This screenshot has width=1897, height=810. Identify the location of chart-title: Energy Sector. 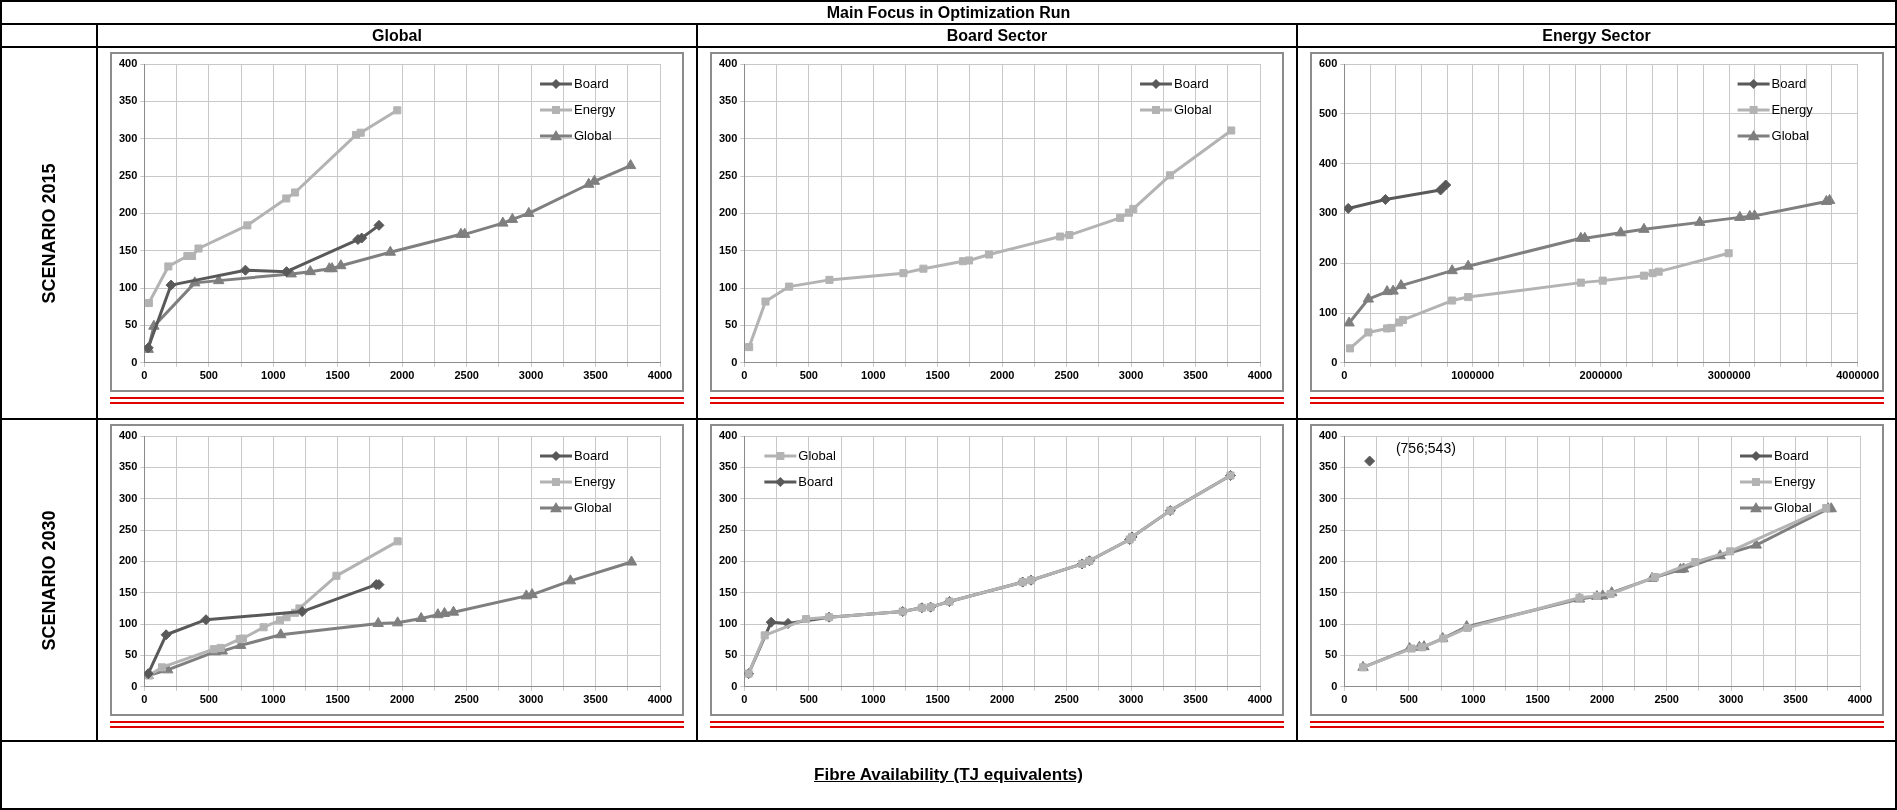
(1596, 35).